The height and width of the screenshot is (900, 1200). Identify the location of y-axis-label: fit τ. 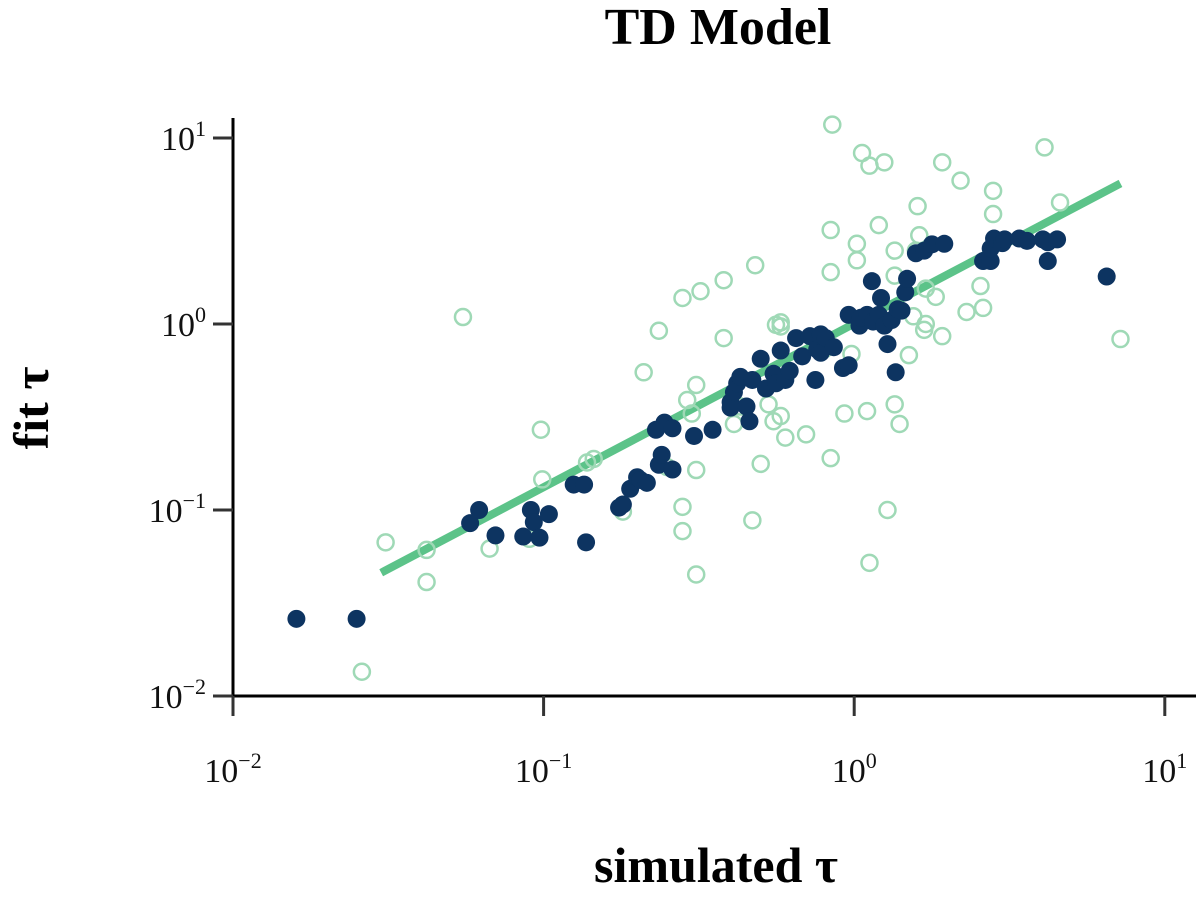
(31, 408).